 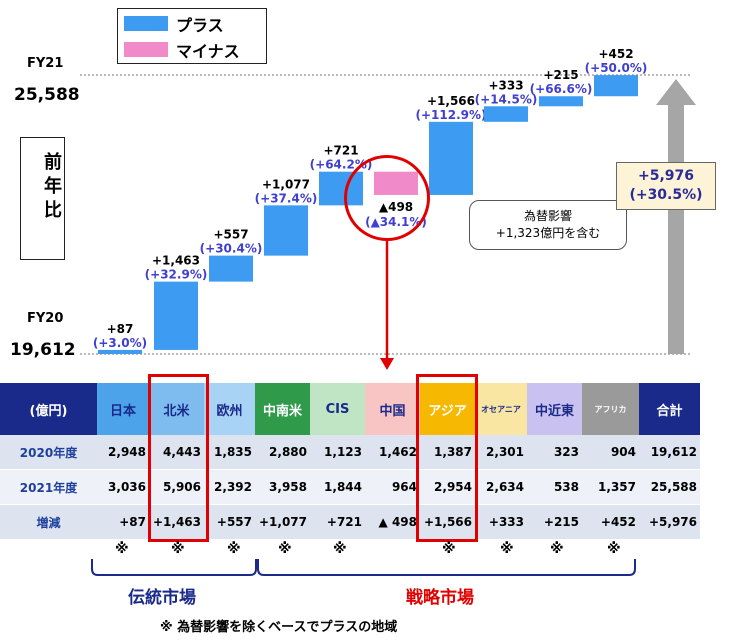 I want to click on table-header-7: オセアニア, so click(x=501, y=409).